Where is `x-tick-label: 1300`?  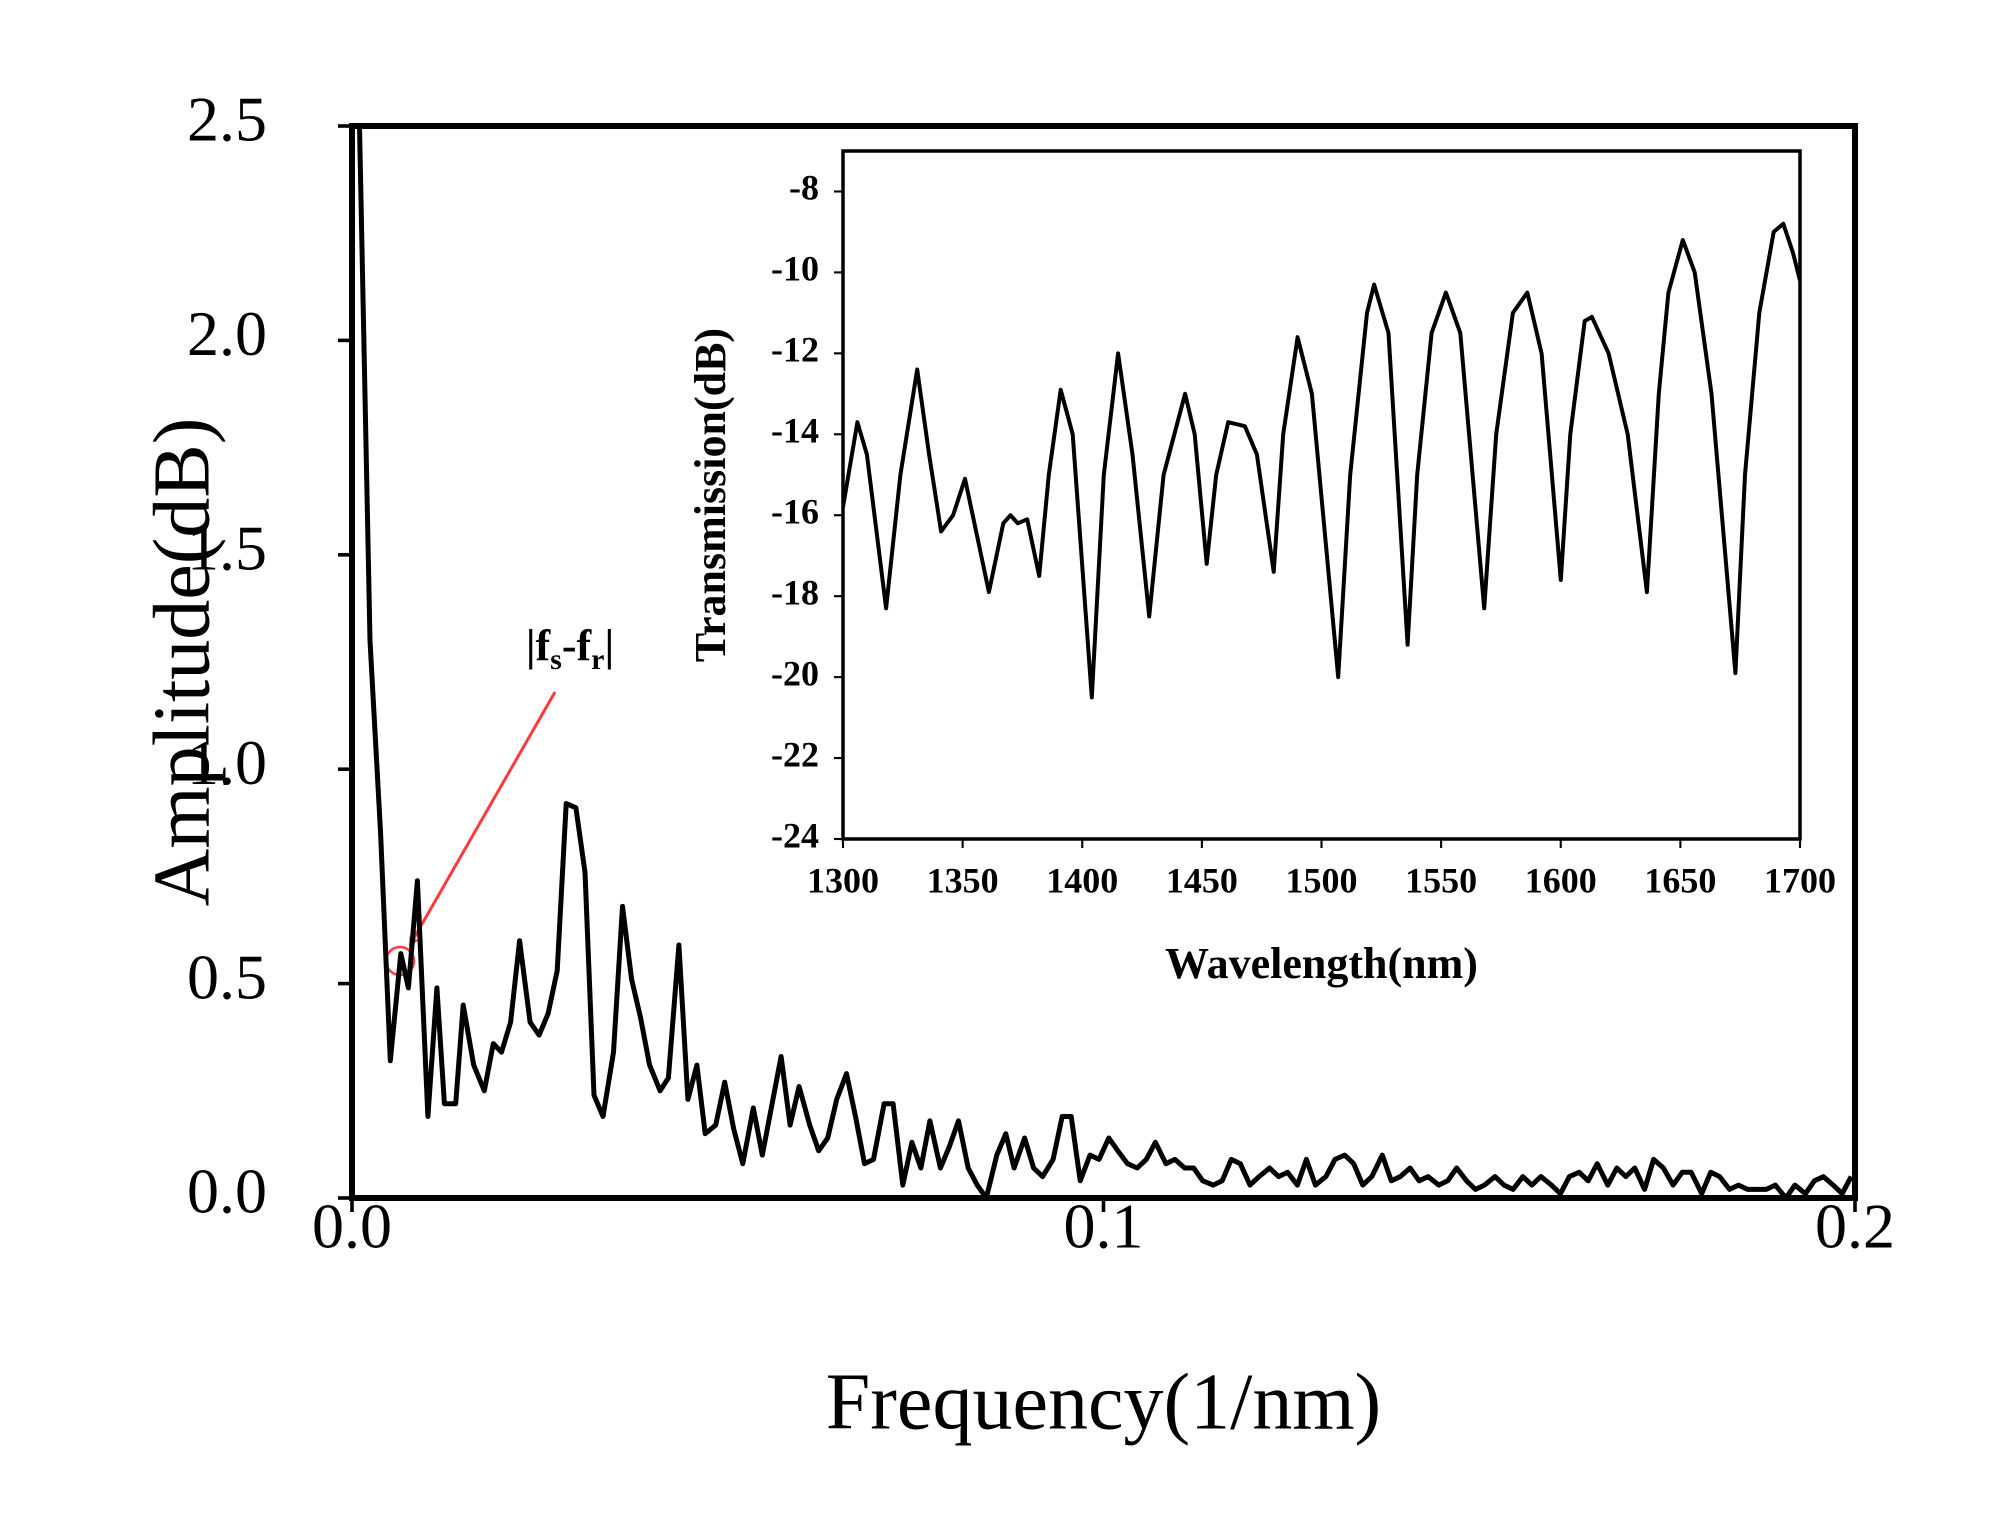
x-tick-label: 1300 is located at coordinates (843, 880).